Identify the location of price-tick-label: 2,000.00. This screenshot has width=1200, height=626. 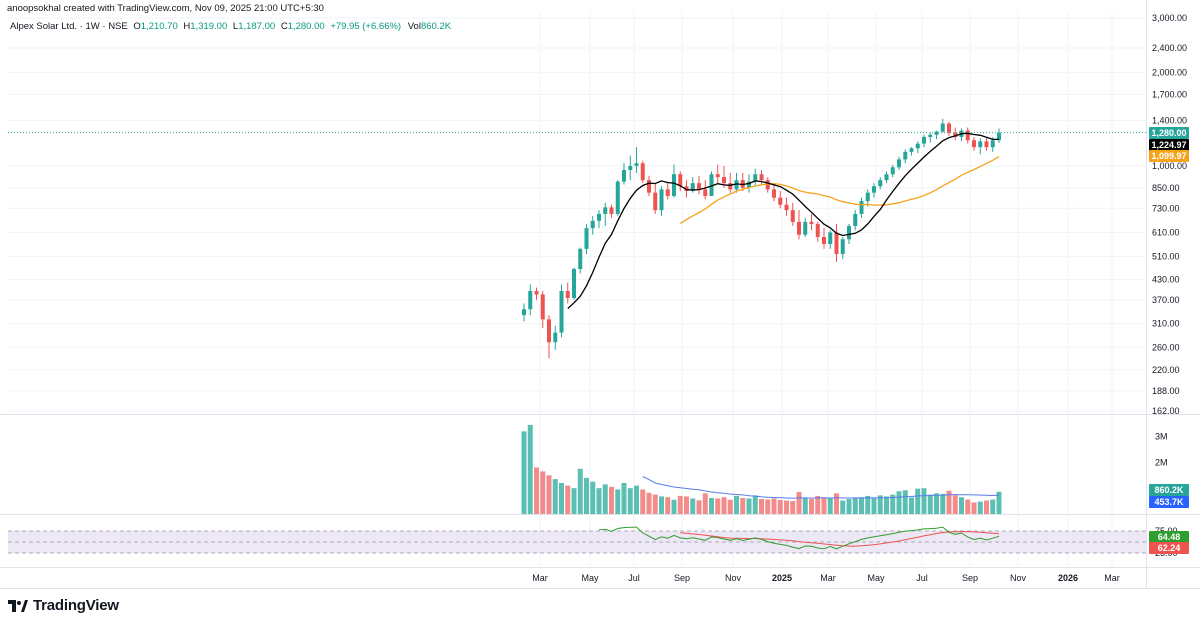
(1169, 73).